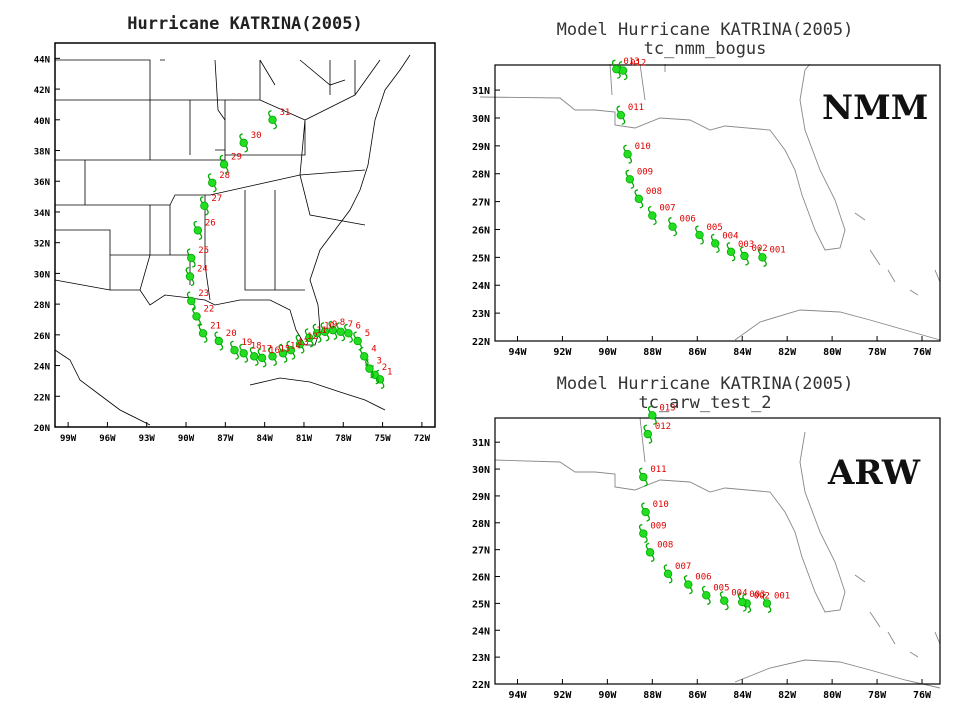  Describe the element at coordinates (922, 695) in the screenshot. I see `lon-tick-label: 76W` at that location.